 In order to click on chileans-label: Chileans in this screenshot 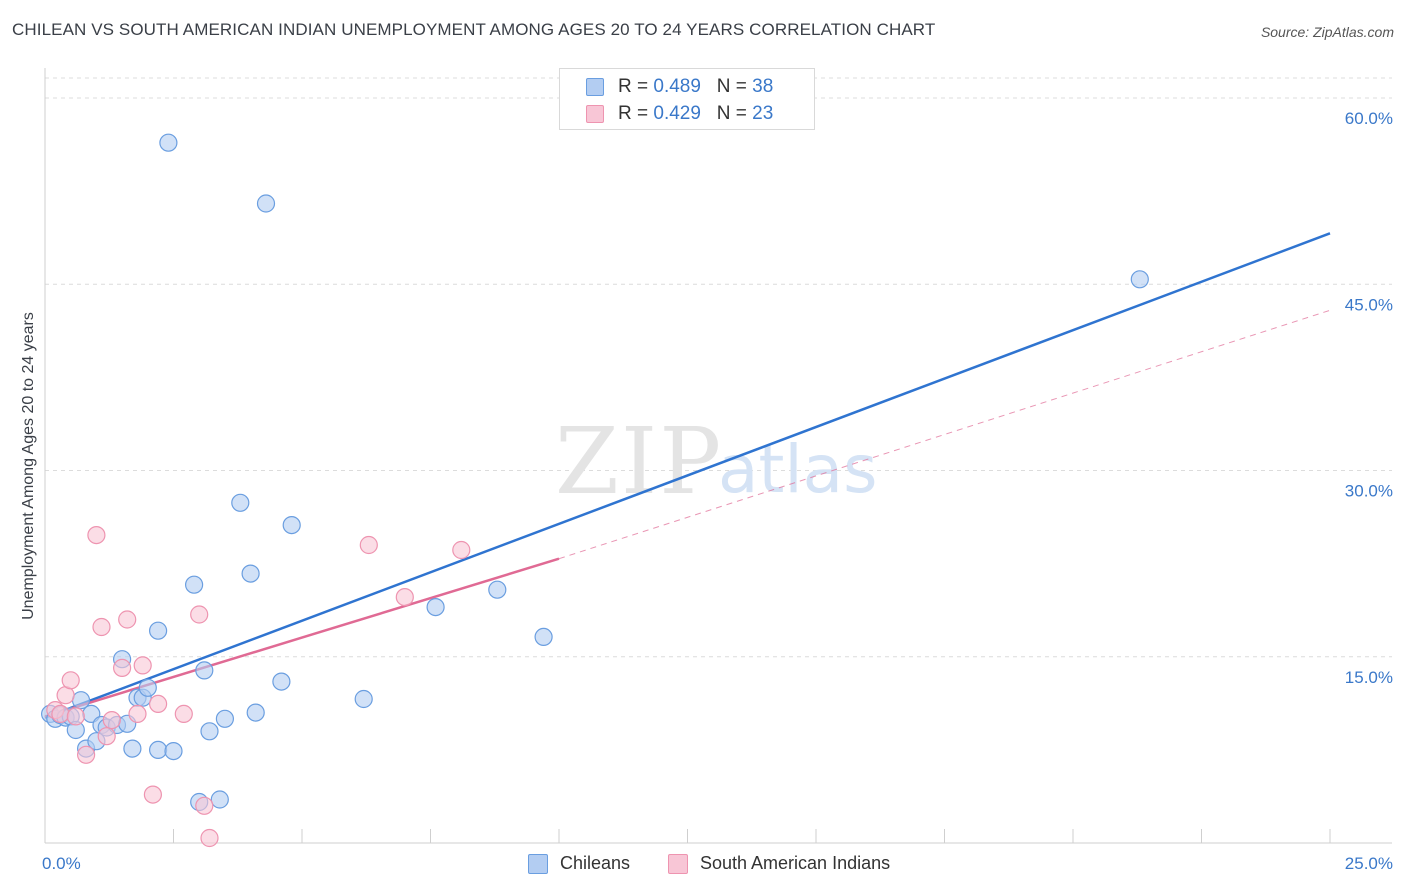, I will do `click(595, 863)`.